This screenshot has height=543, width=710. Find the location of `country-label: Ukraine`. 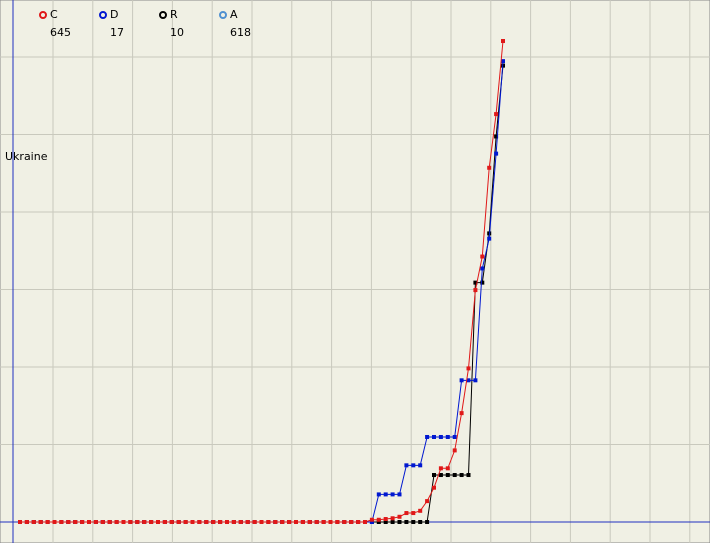

country-label: Ukraine is located at coordinates (26, 156).